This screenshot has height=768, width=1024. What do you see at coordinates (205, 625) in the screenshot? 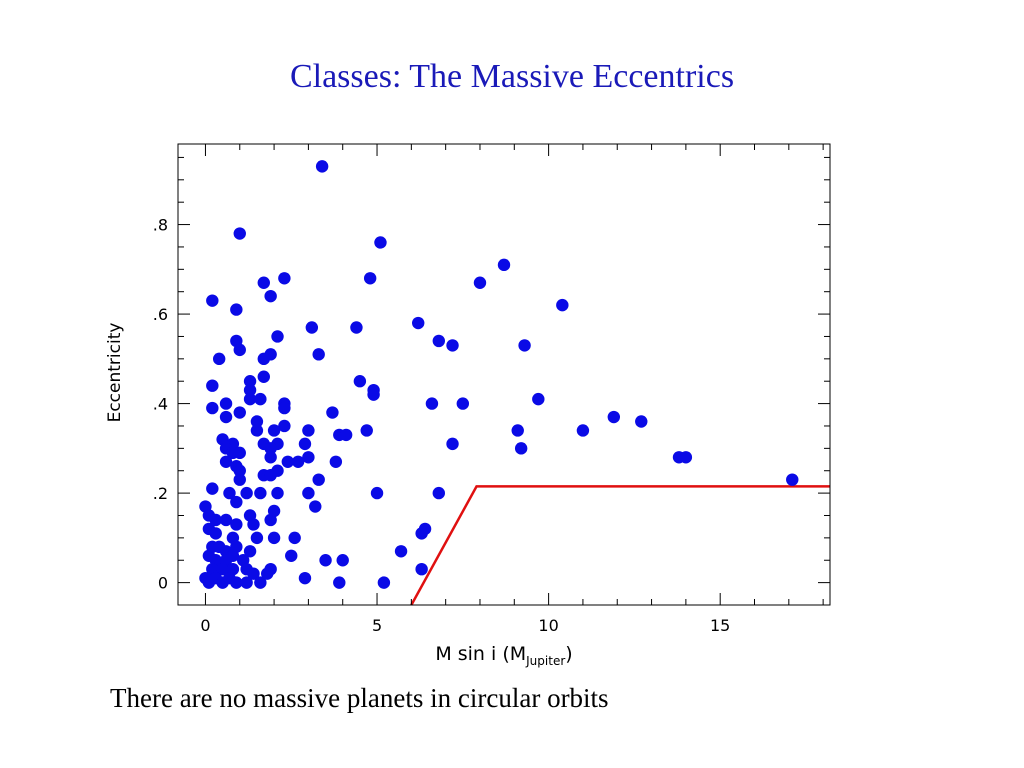
I see `x-tick-label: 0` at bounding box center [205, 625].